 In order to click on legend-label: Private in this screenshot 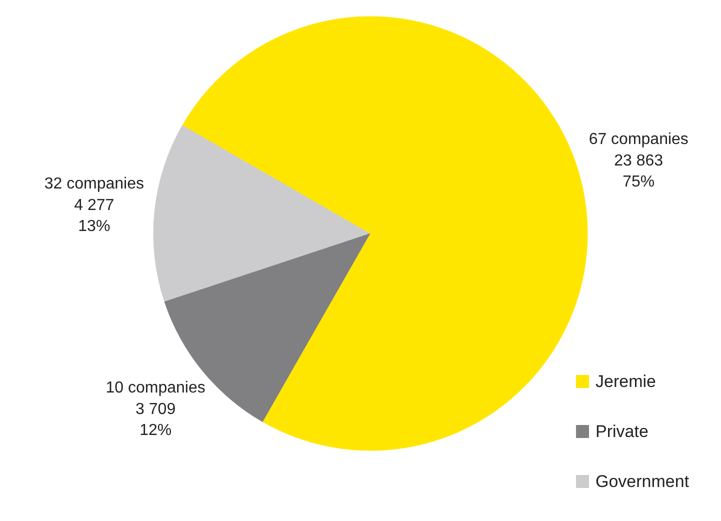, I will do `click(622, 431)`.